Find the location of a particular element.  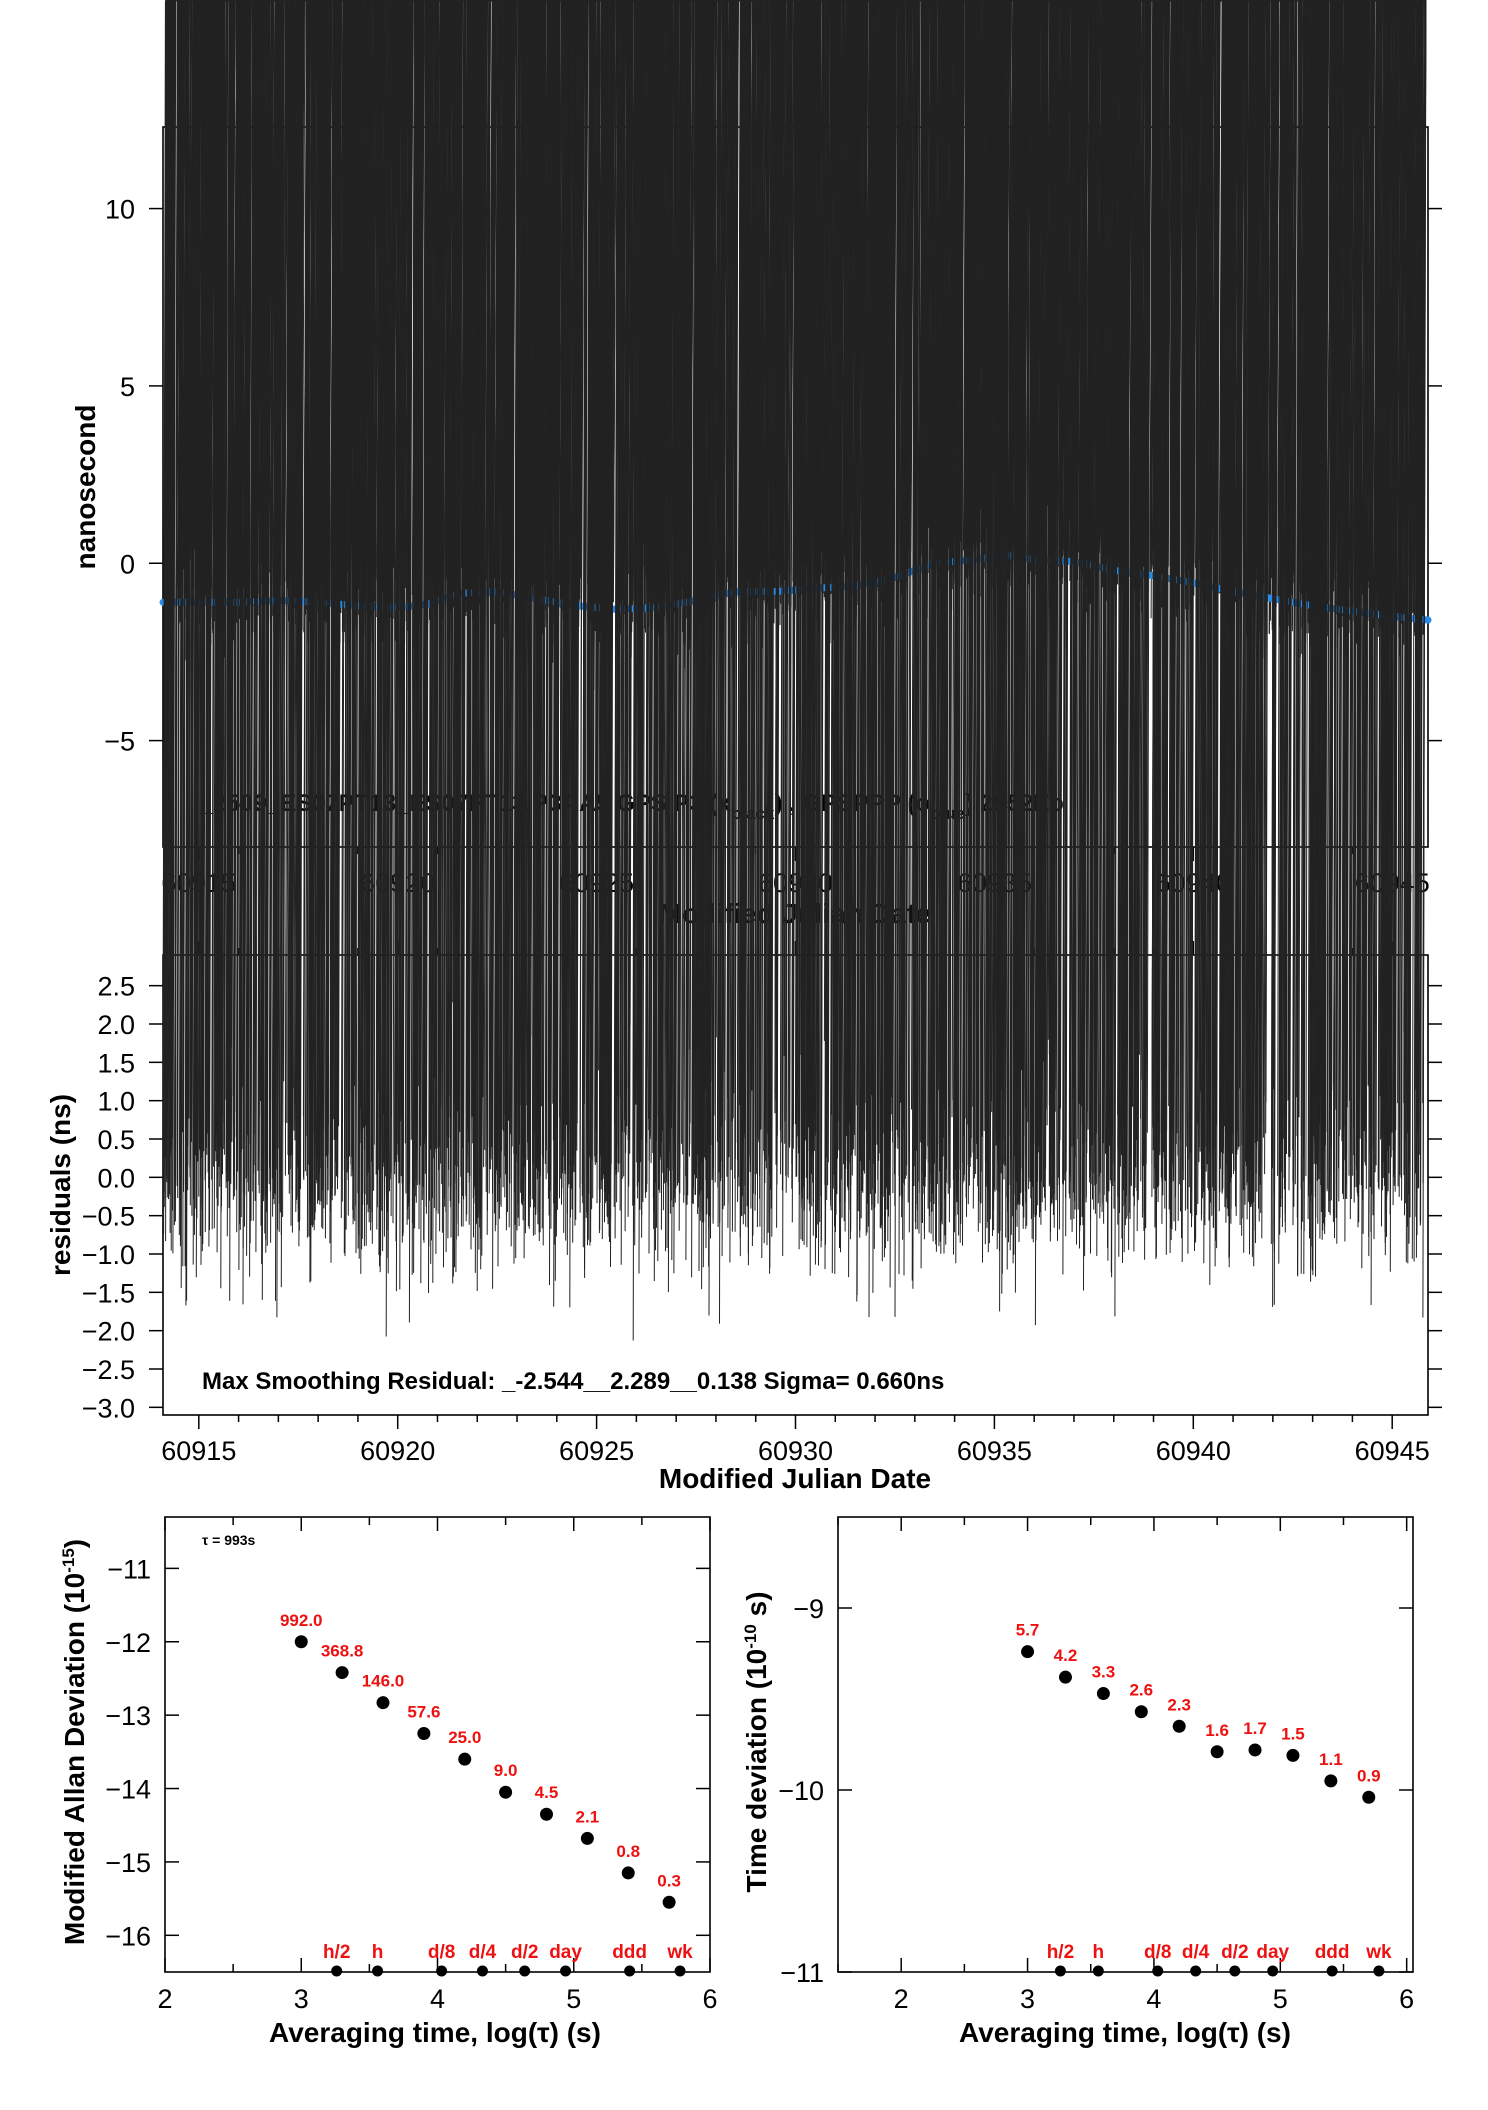

y-tick-label: −5 is located at coordinates (119, 742).